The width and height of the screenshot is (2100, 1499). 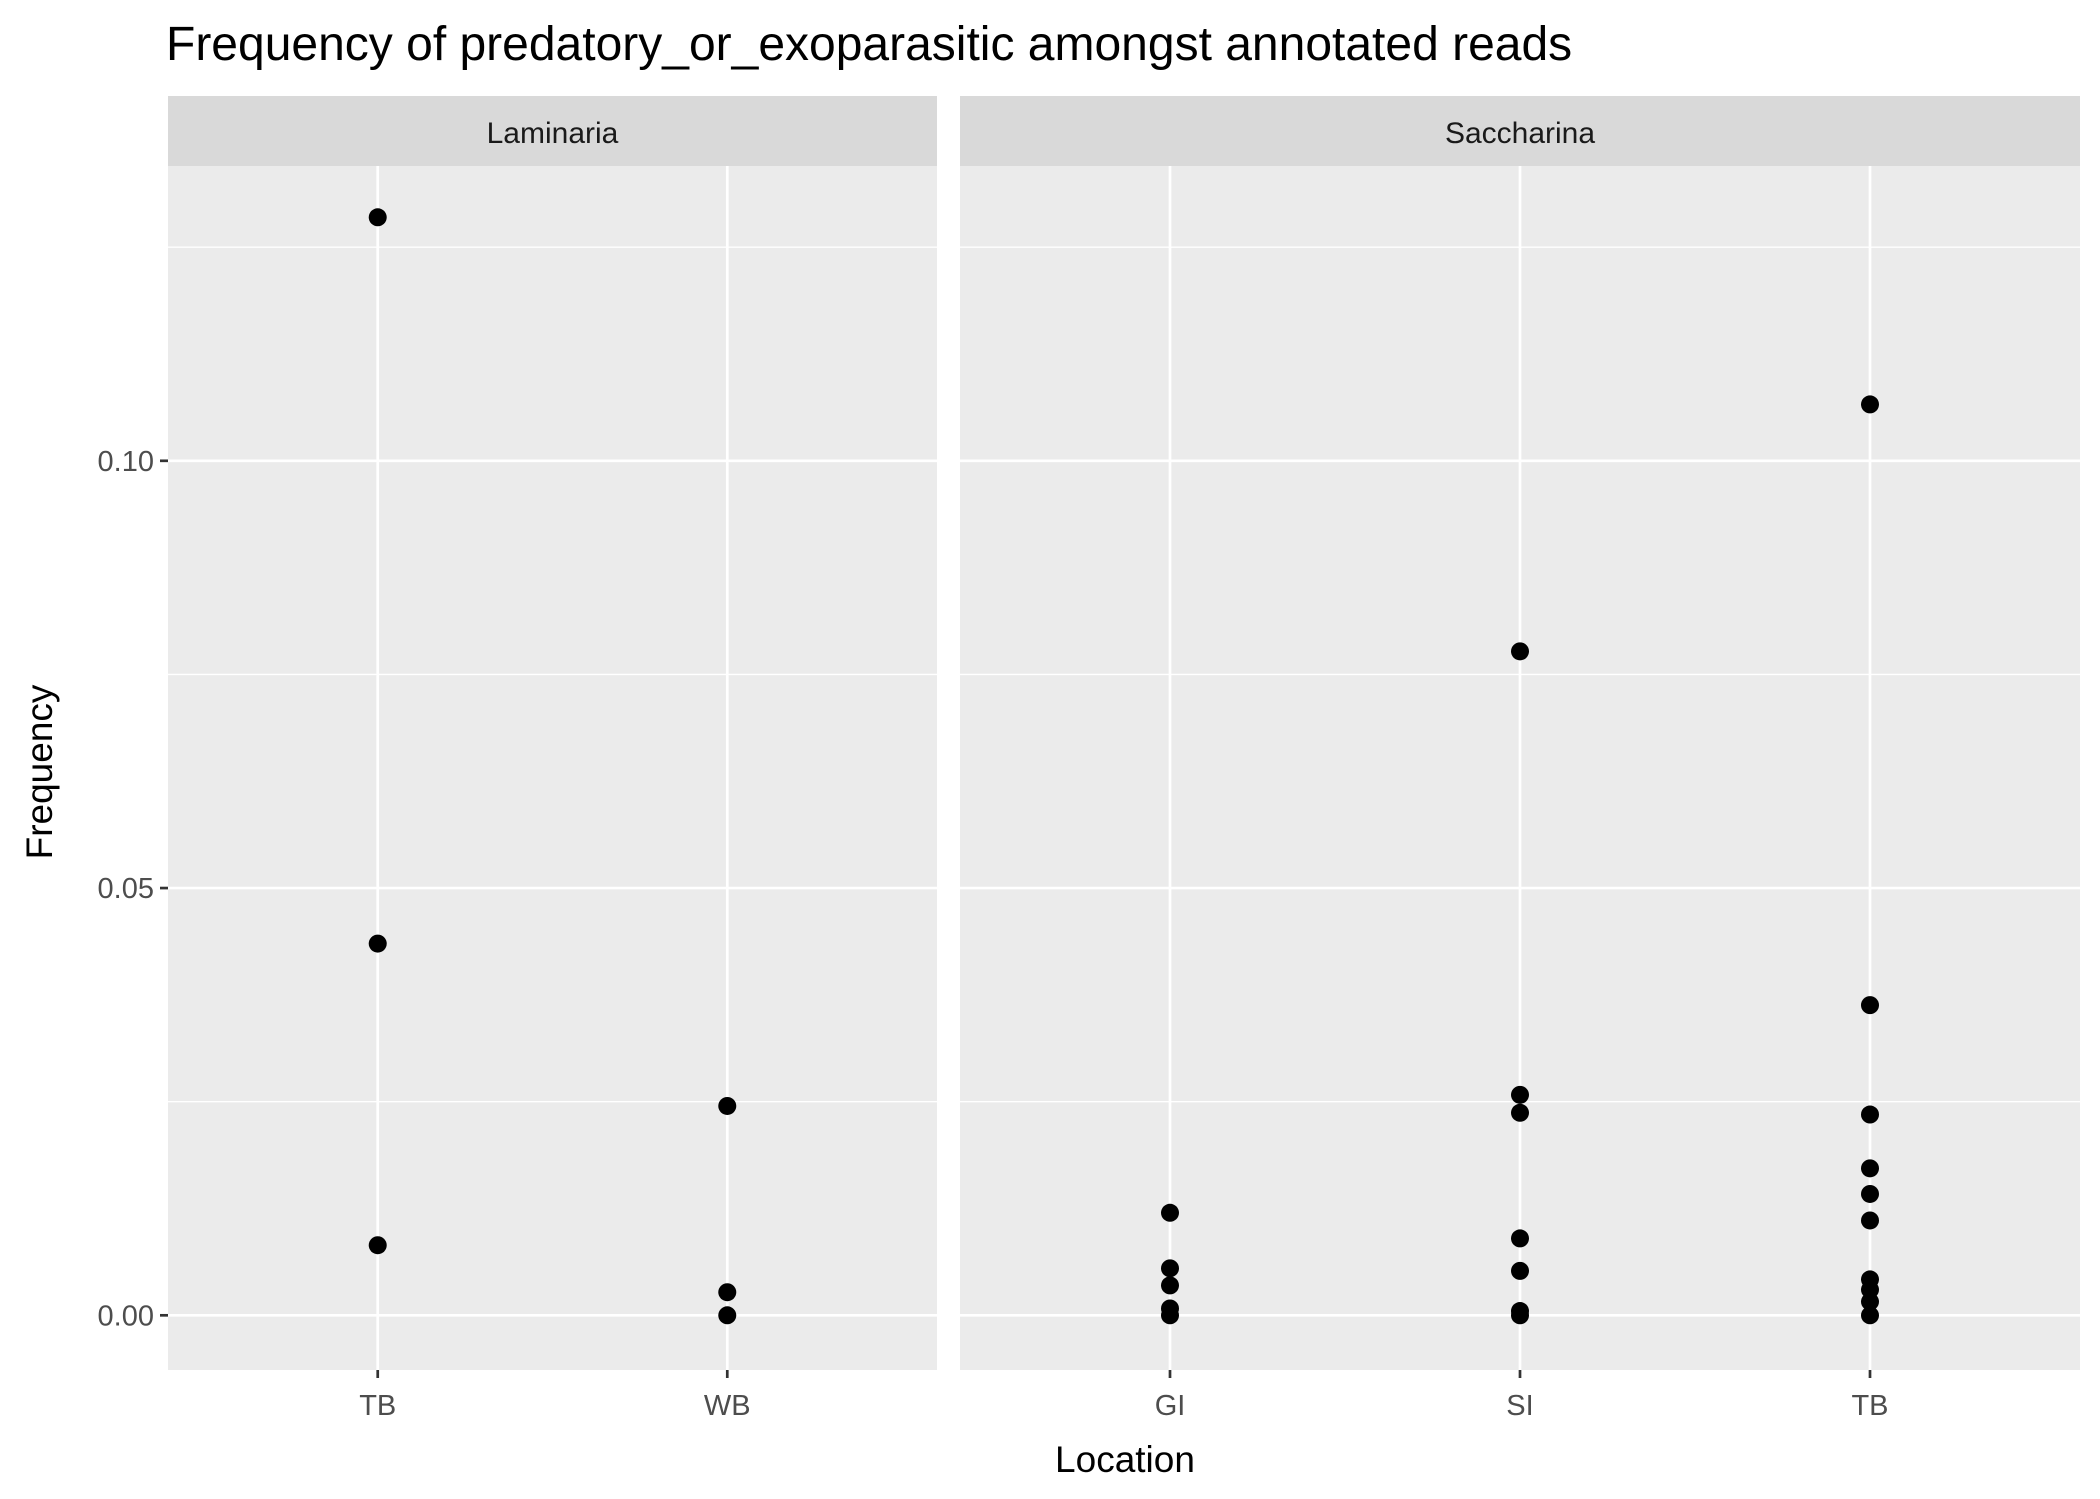 What do you see at coordinates (126, 1316) in the screenshot?
I see `y-tick-label: 0.00` at bounding box center [126, 1316].